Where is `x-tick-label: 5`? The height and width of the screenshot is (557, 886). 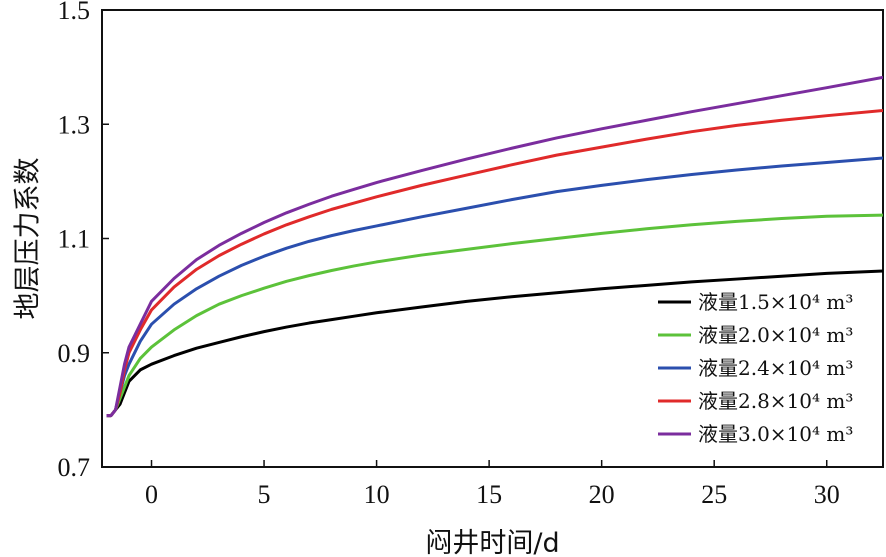 x-tick-label: 5 is located at coordinates (264, 494).